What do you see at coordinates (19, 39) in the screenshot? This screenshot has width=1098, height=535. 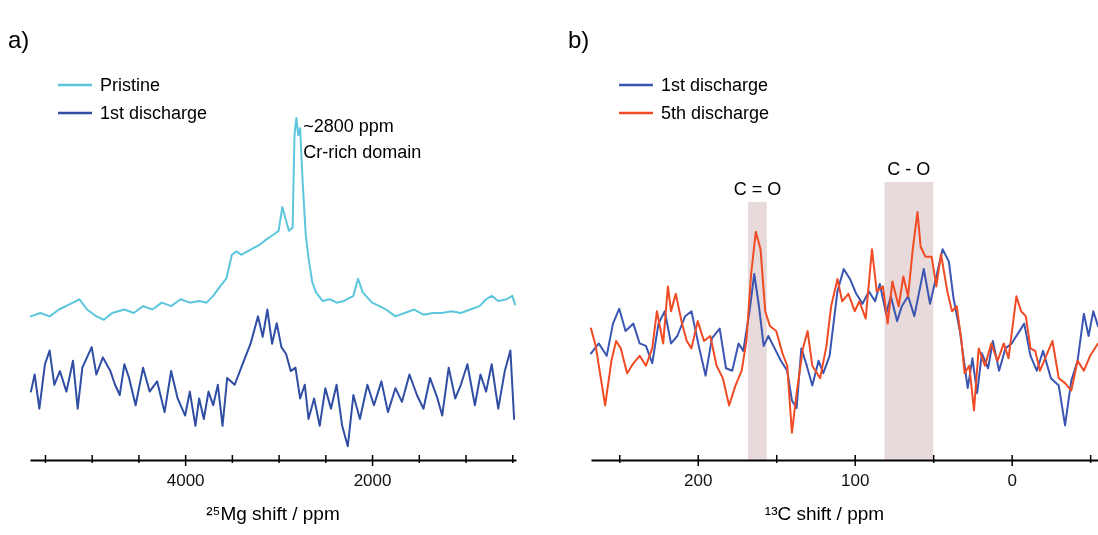 I see `chart-title: a)` at bounding box center [19, 39].